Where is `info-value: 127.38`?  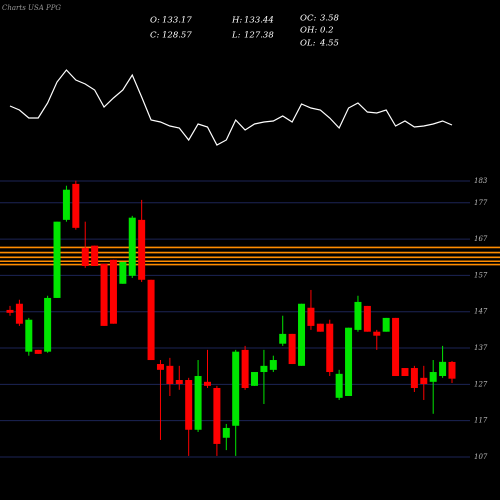
info-value: 127.38 is located at coordinates (259, 36).